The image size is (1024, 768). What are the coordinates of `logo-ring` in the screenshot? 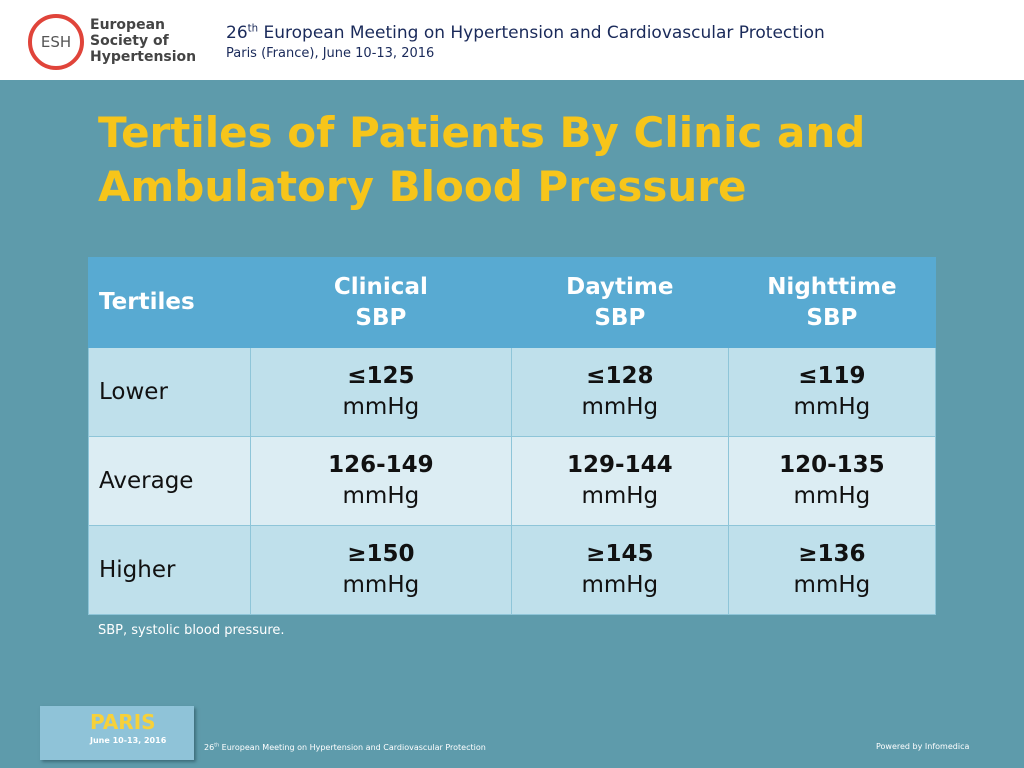 It's located at (56, 42).